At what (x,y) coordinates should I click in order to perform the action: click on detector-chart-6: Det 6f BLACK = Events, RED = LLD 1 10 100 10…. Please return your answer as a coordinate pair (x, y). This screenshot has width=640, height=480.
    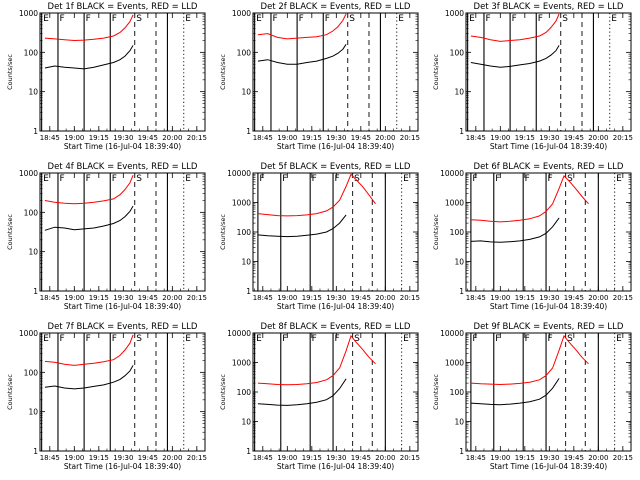
    Looking at the image, I should click on (532, 236).